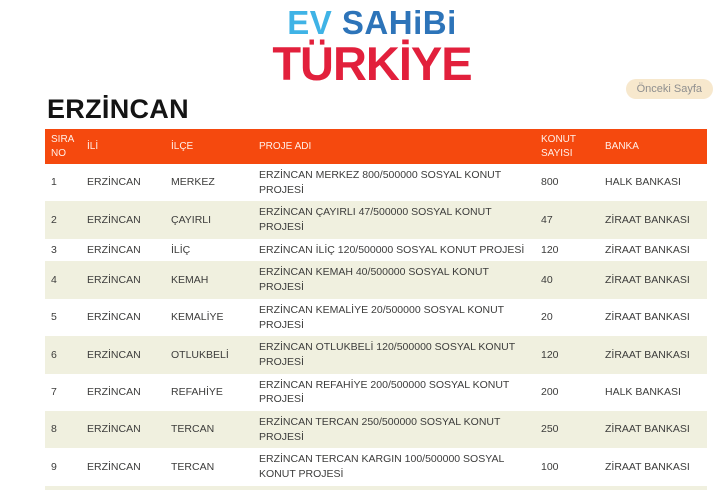 The image size is (720, 490). Describe the element at coordinates (394, 146) in the screenshot. I see `column-header-proje-adi: PROJE ADI` at that location.